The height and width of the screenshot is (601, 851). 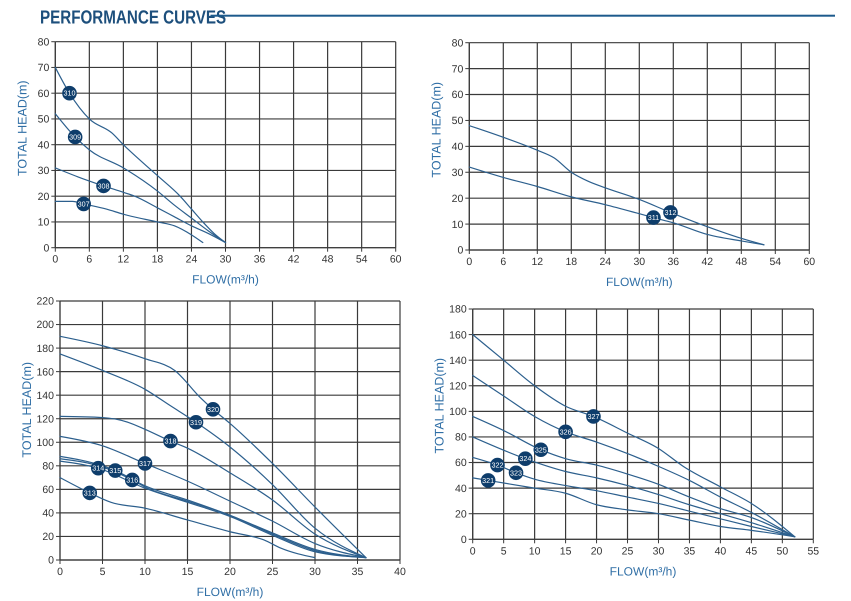 I want to click on y-tick-label: 200, so click(x=45, y=325).